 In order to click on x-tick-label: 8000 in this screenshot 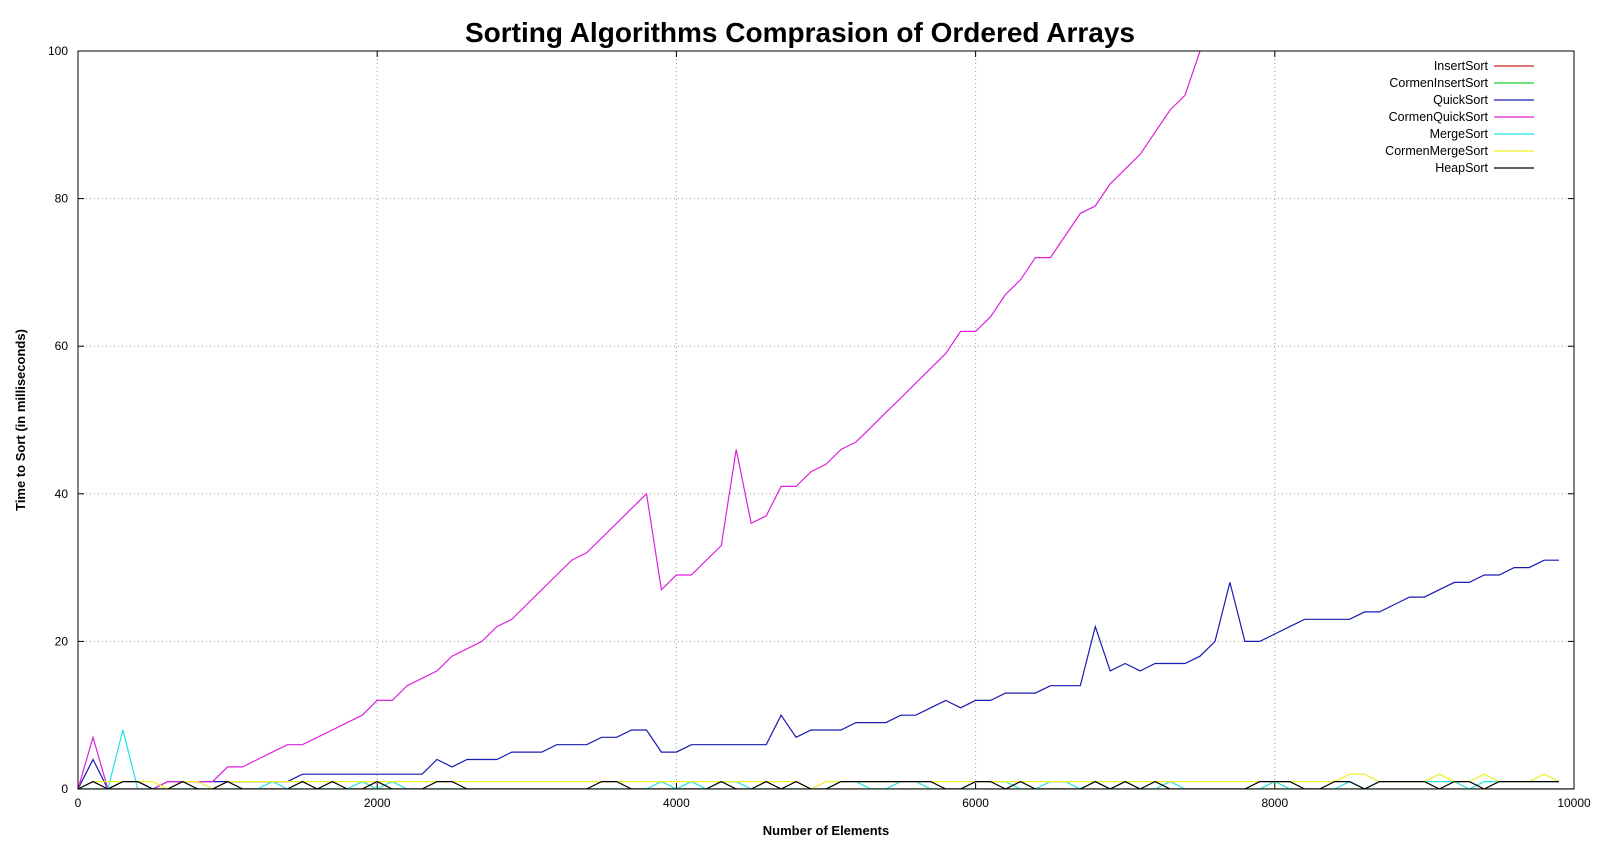, I will do `click(1274, 803)`.